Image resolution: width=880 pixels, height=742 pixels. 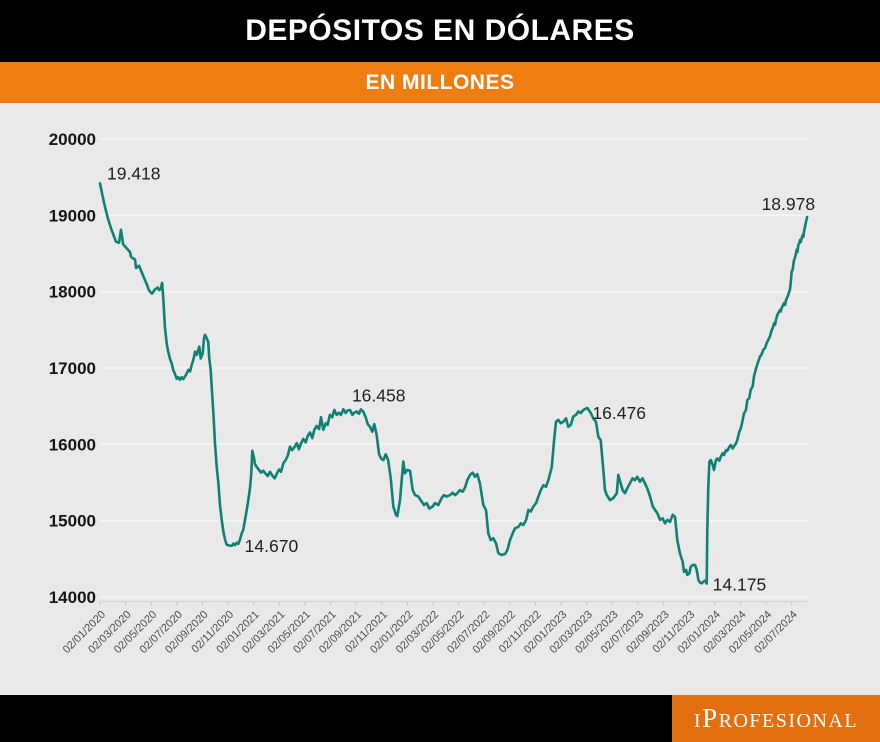 What do you see at coordinates (72, 597) in the screenshot?
I see `y-axis-label: 14000` at bounding box center [72, 597].